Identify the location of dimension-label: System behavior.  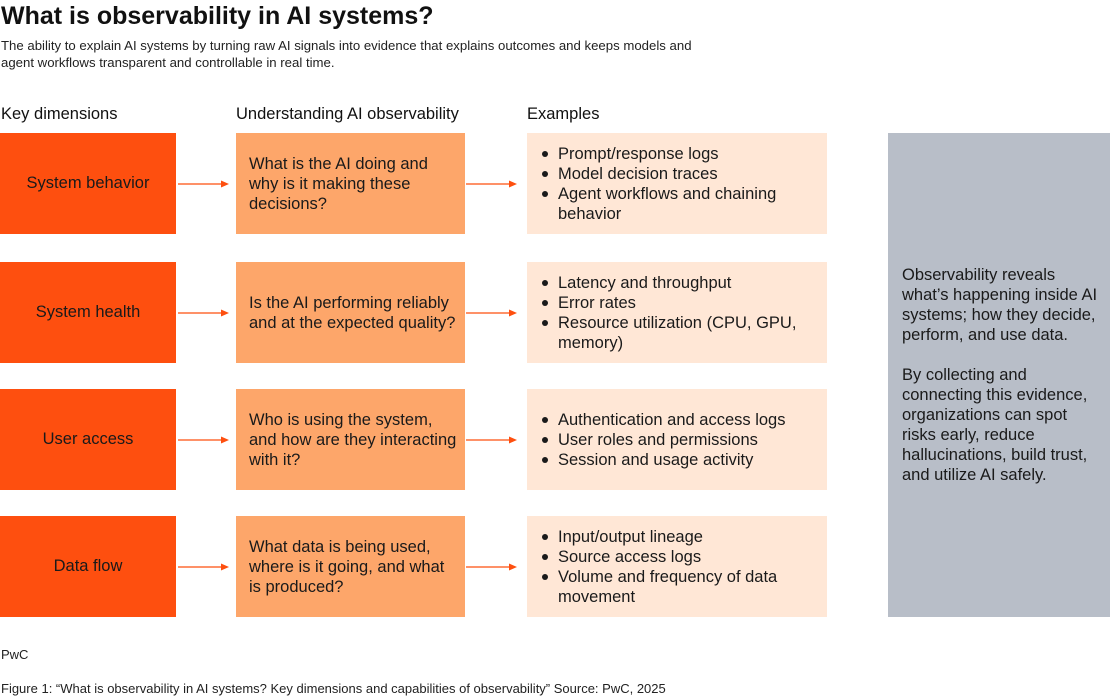
(88, 183).